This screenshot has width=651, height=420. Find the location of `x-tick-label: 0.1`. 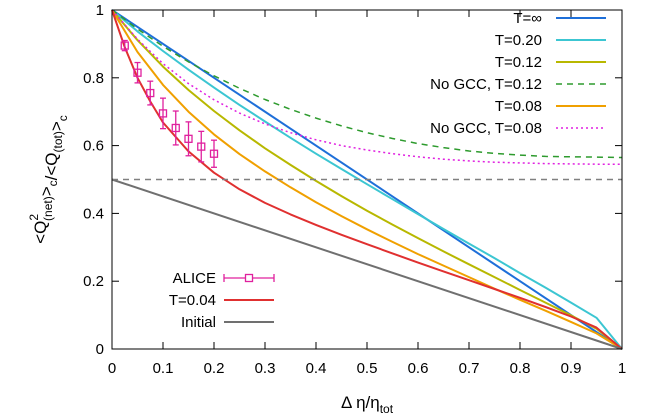

x-tick-label: 0.1 is located at coordinates (163, 368).